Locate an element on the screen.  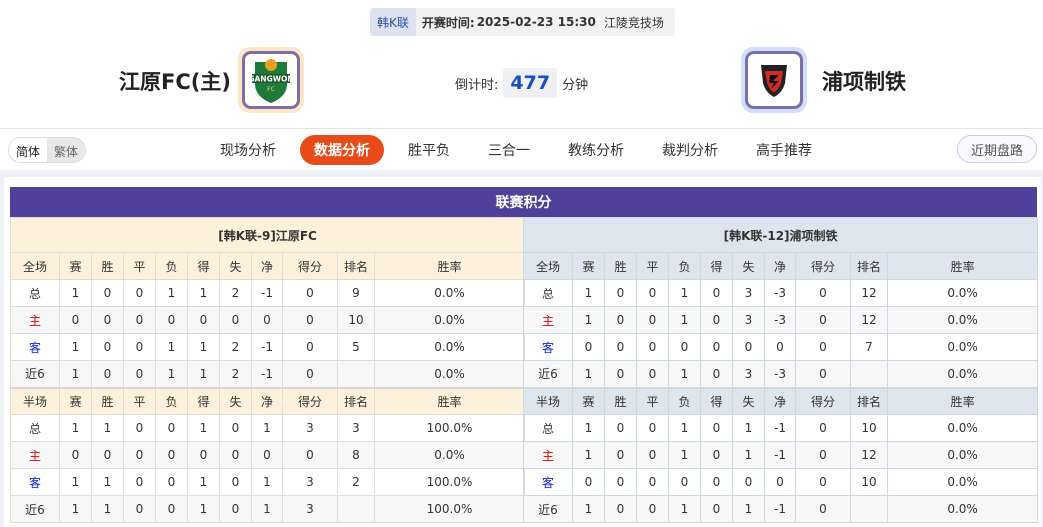
tab-2: 胜平负 is located at coordinates (429, 151).